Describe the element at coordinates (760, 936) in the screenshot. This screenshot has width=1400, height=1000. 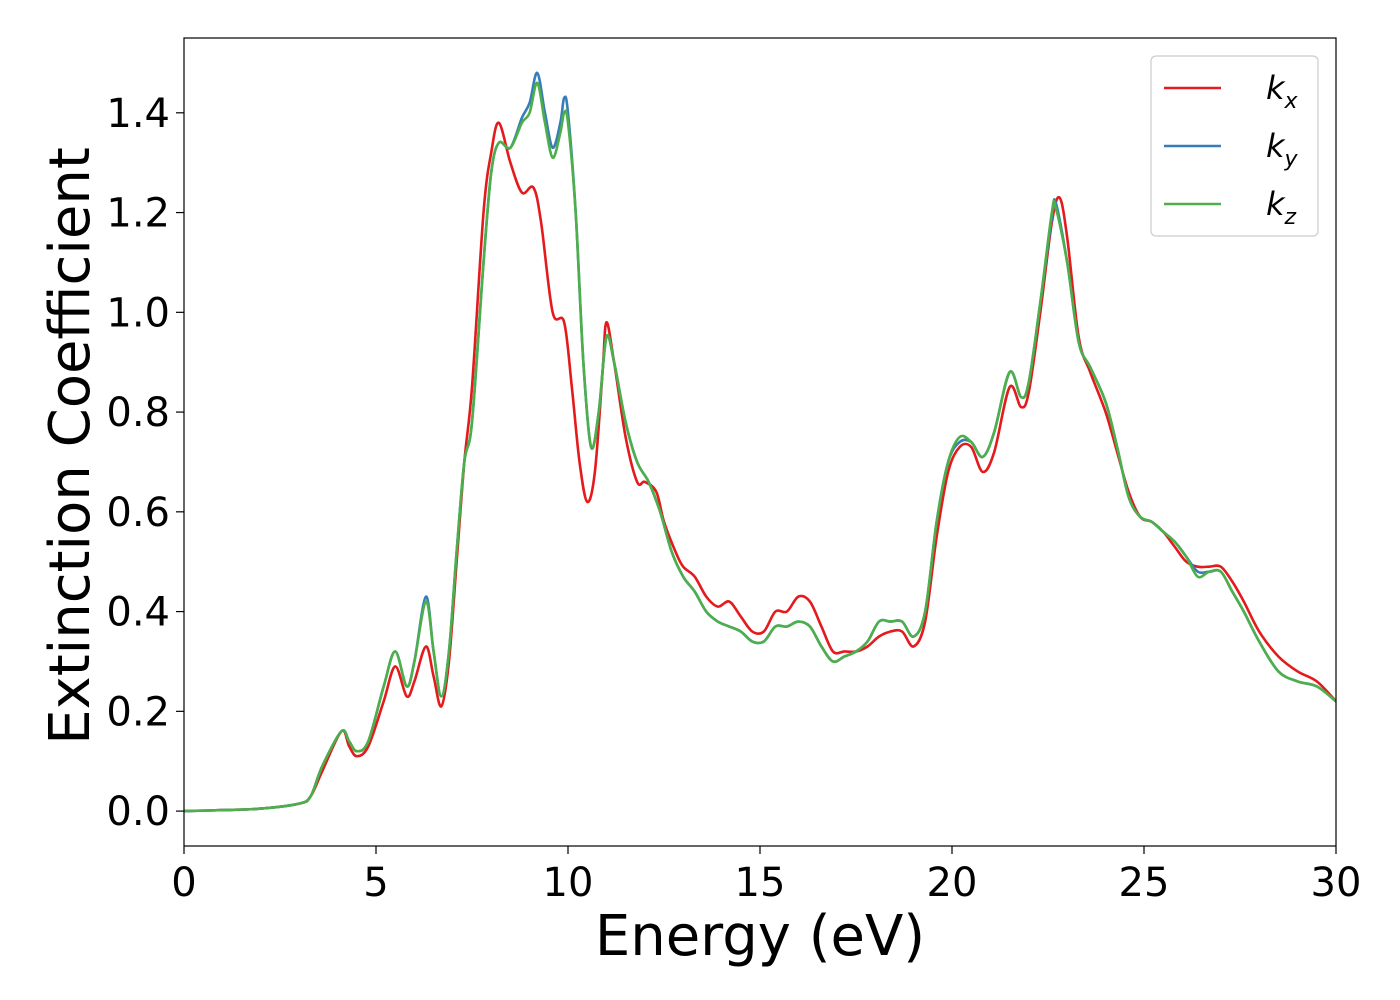
I see `x-axis-label: Energy (eV)` at that location.